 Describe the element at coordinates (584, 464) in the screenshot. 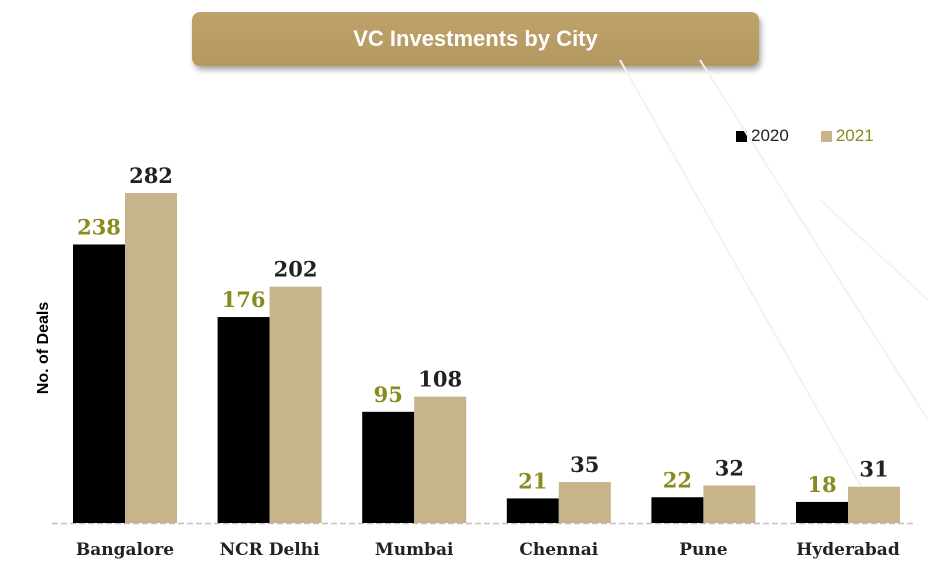

I see `data-label-2021-chennai: 35` at that location.